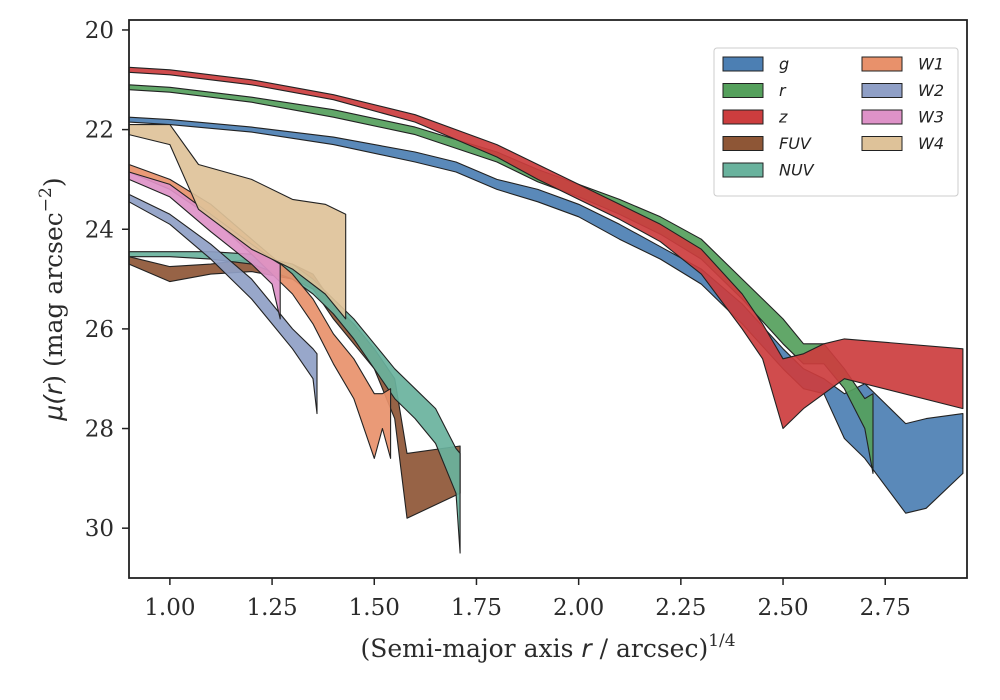  Describe the element at coordinates (931, 143) in the screenshot. I see `legend-label-w4: W4` at that location.